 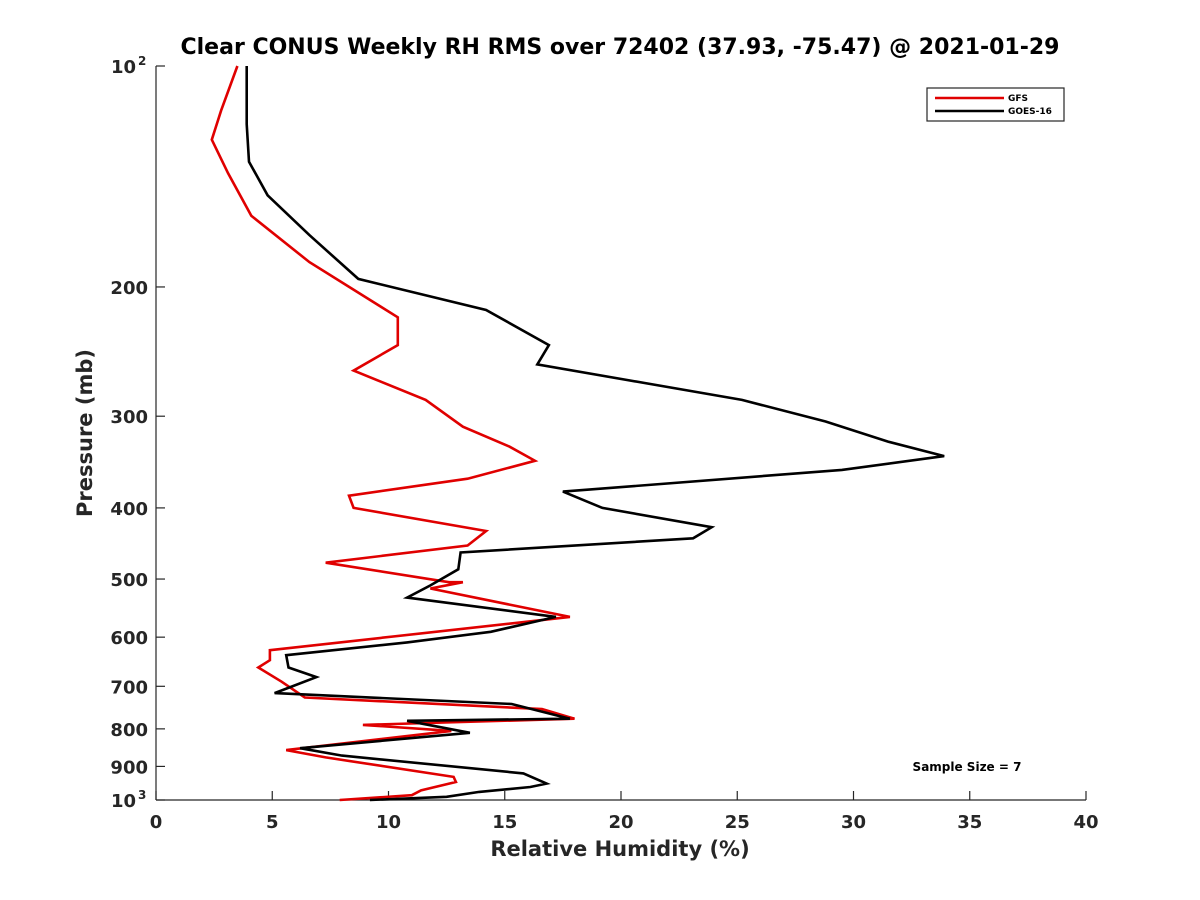 What do you see at coordinates (504, 822) in the screenshot?
I see `x-tick-label: 15` at bounding box center [504, 822].